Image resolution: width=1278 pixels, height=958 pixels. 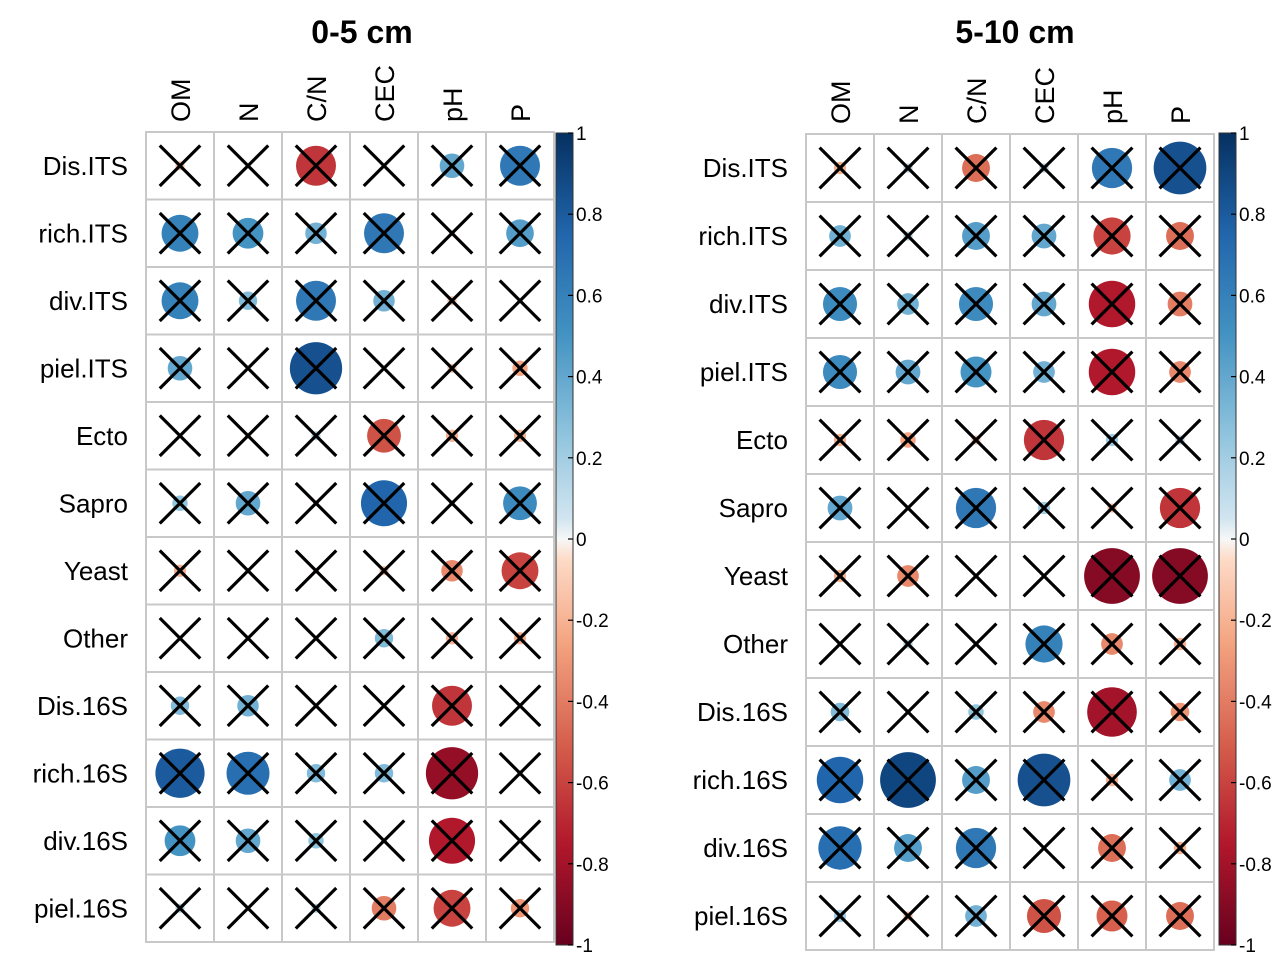 What do you see at coordinates (1247, 946) in the screenshot?
I see `colorbar-tick-label: -1` at bounding box center [1247, 946].